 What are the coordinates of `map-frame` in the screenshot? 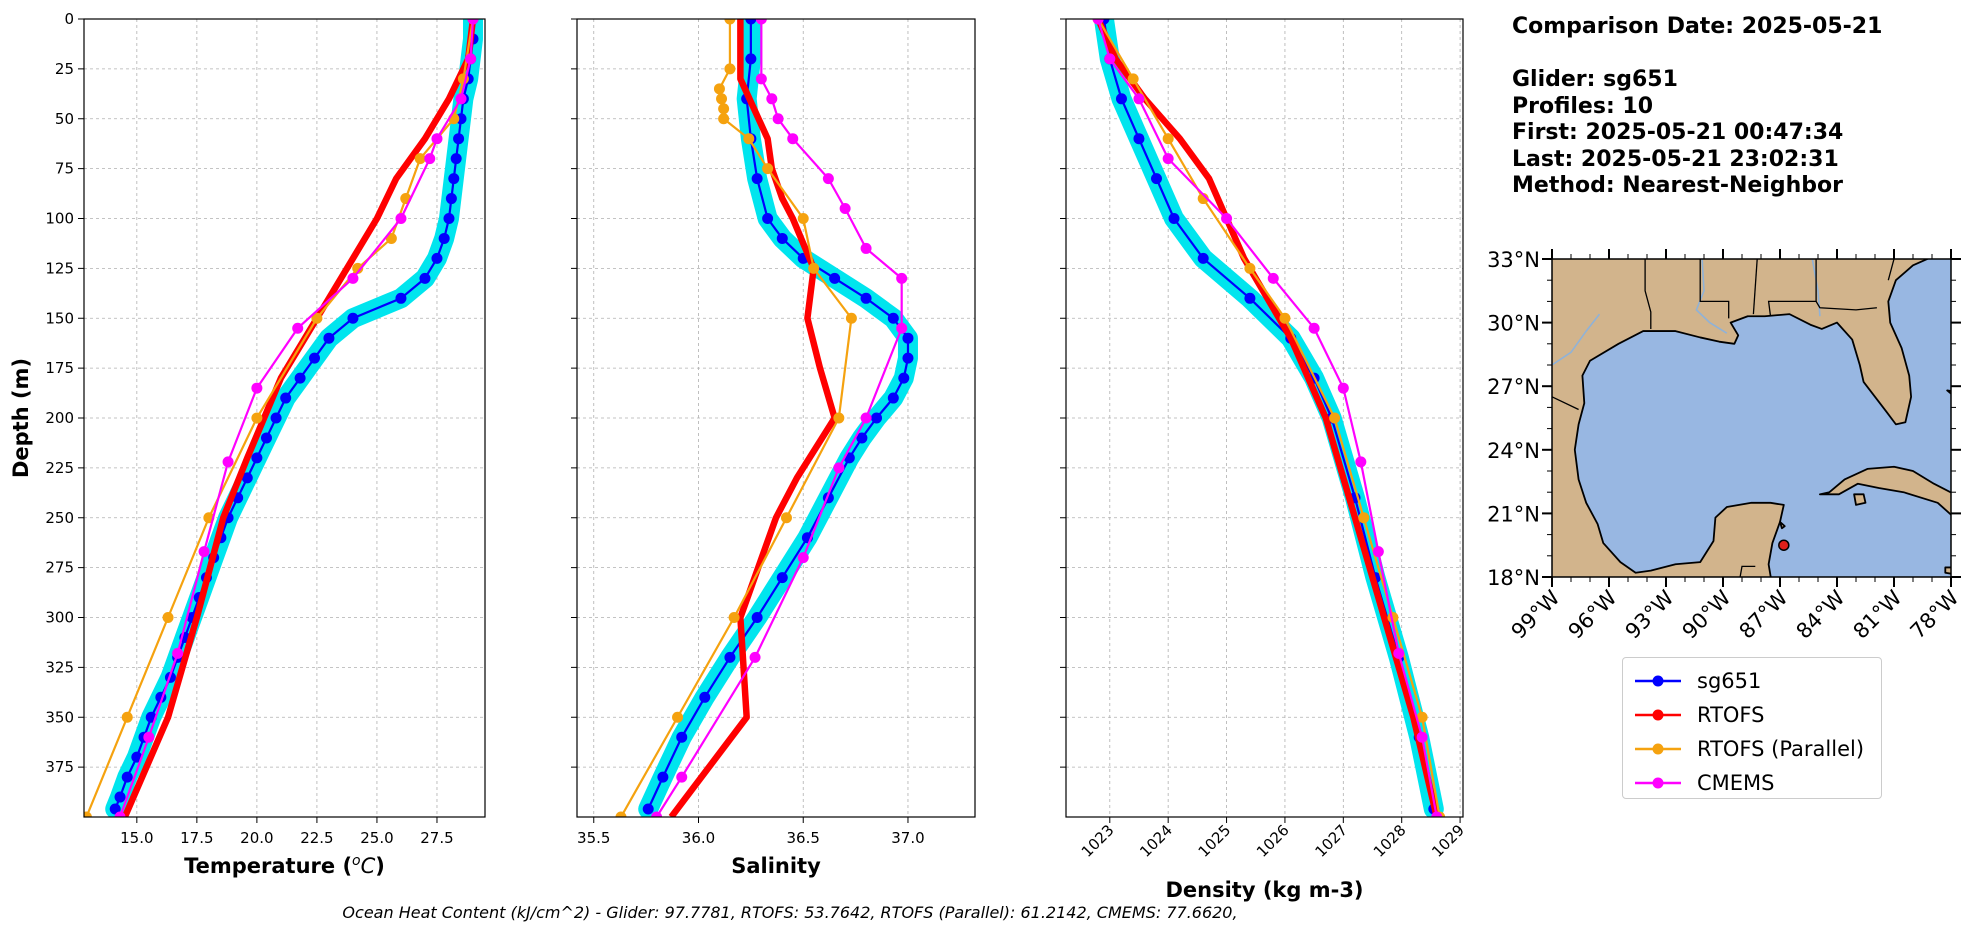 It's located at (1751, 418).